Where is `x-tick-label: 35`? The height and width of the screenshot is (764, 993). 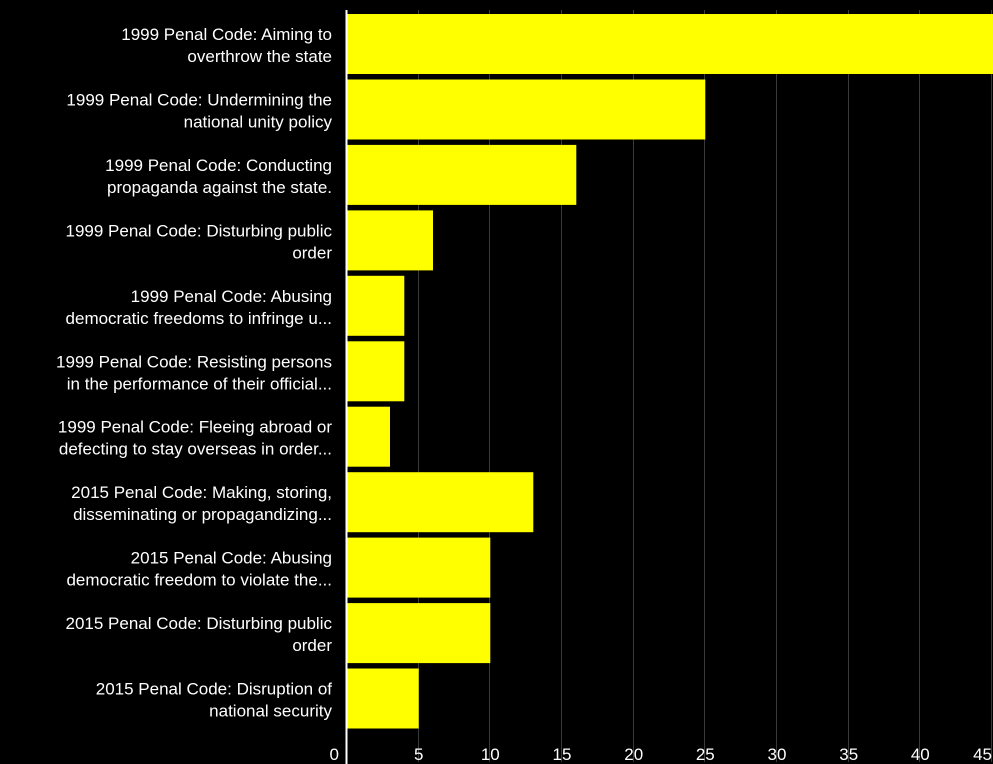
x-tick-label: 35 is located at coordinates (848, 754).